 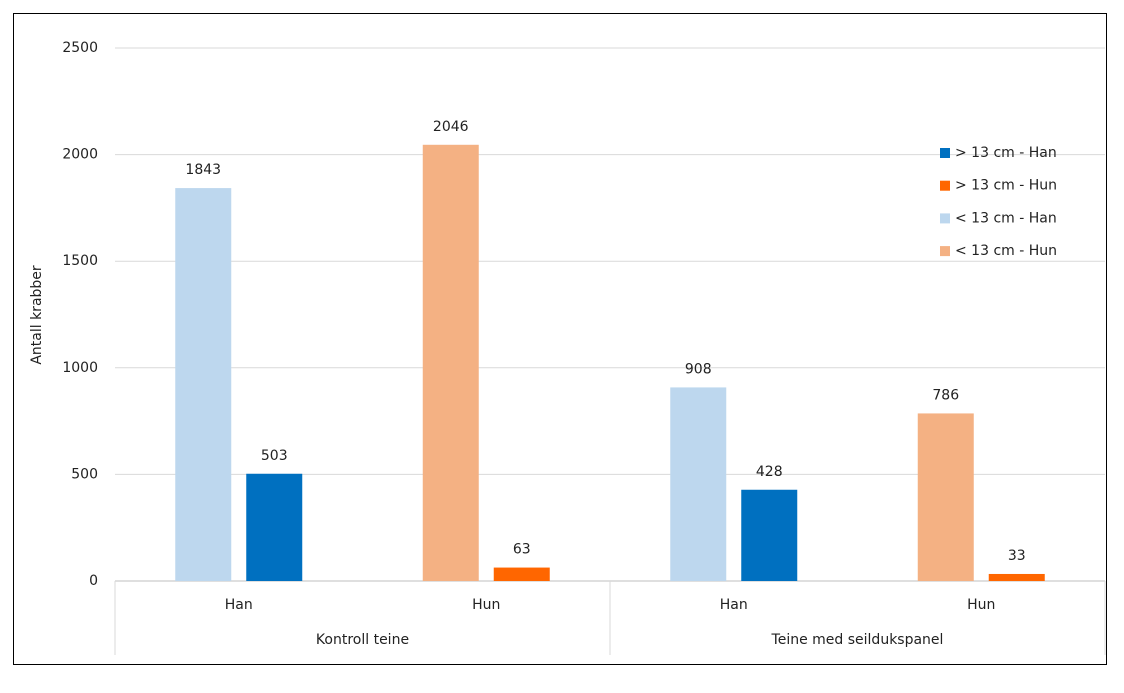 I want to click on data-label: 428, so click(x=769, y=472).